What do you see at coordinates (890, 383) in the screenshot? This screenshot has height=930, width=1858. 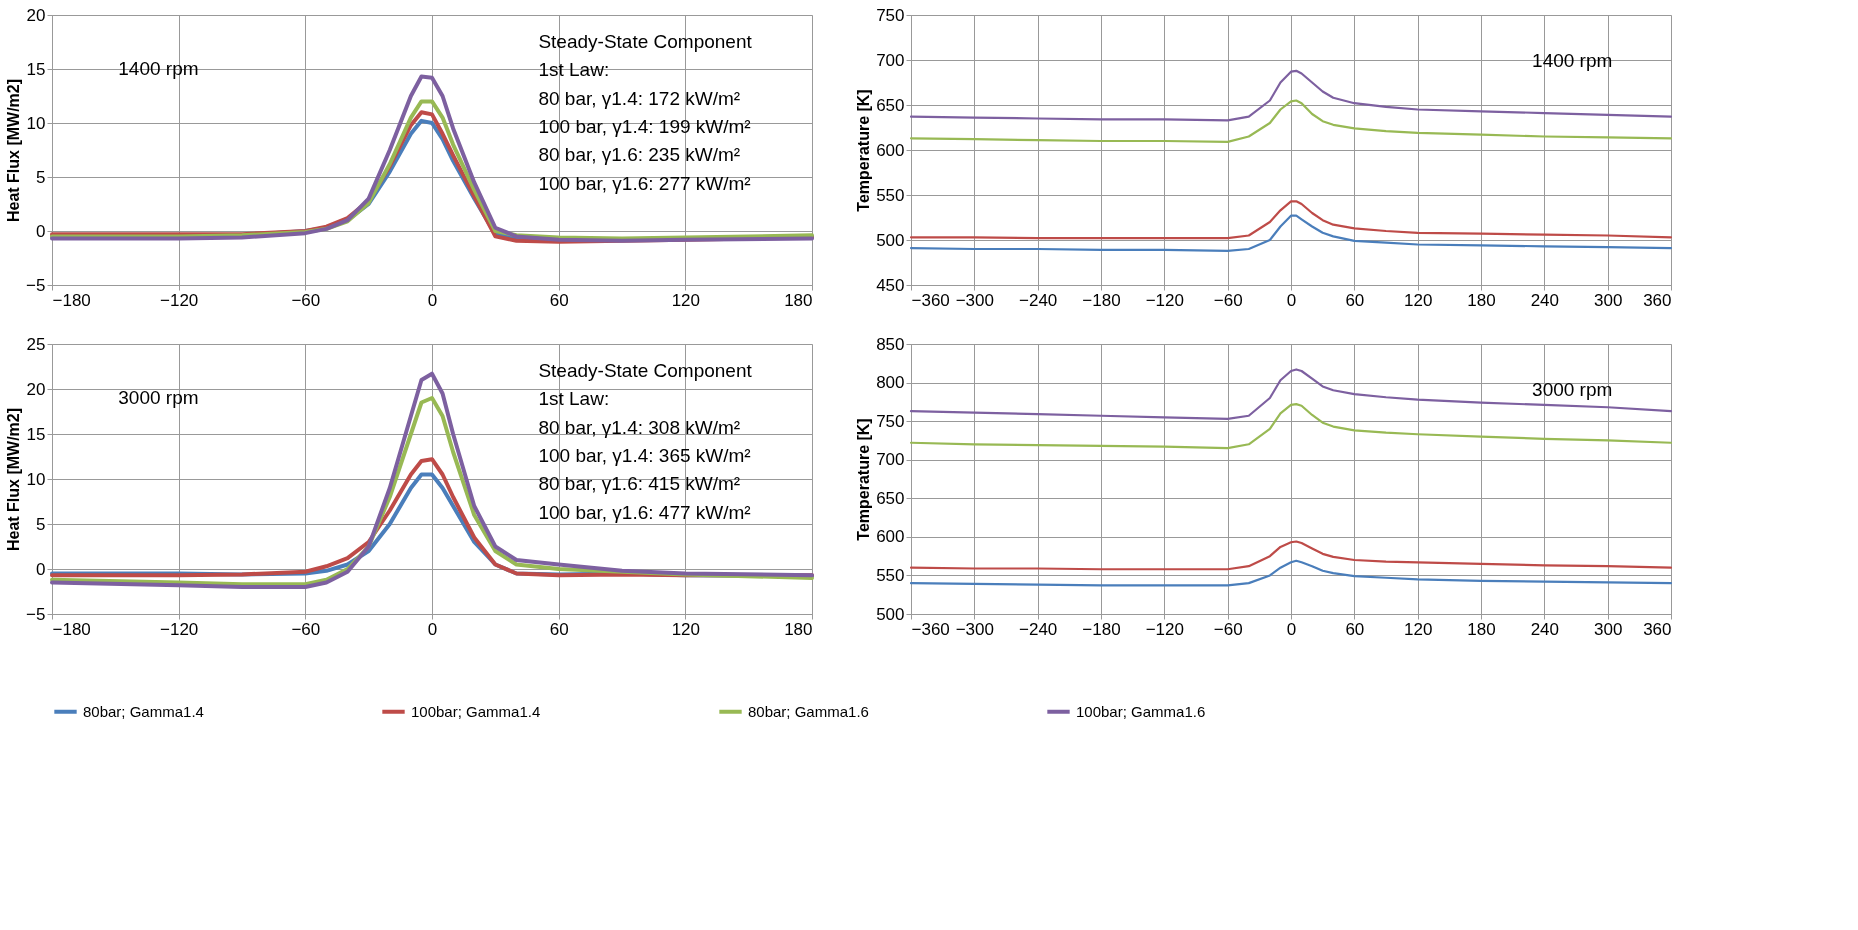 I see `y-tick-label: 800` at bounding box center [890, 383].